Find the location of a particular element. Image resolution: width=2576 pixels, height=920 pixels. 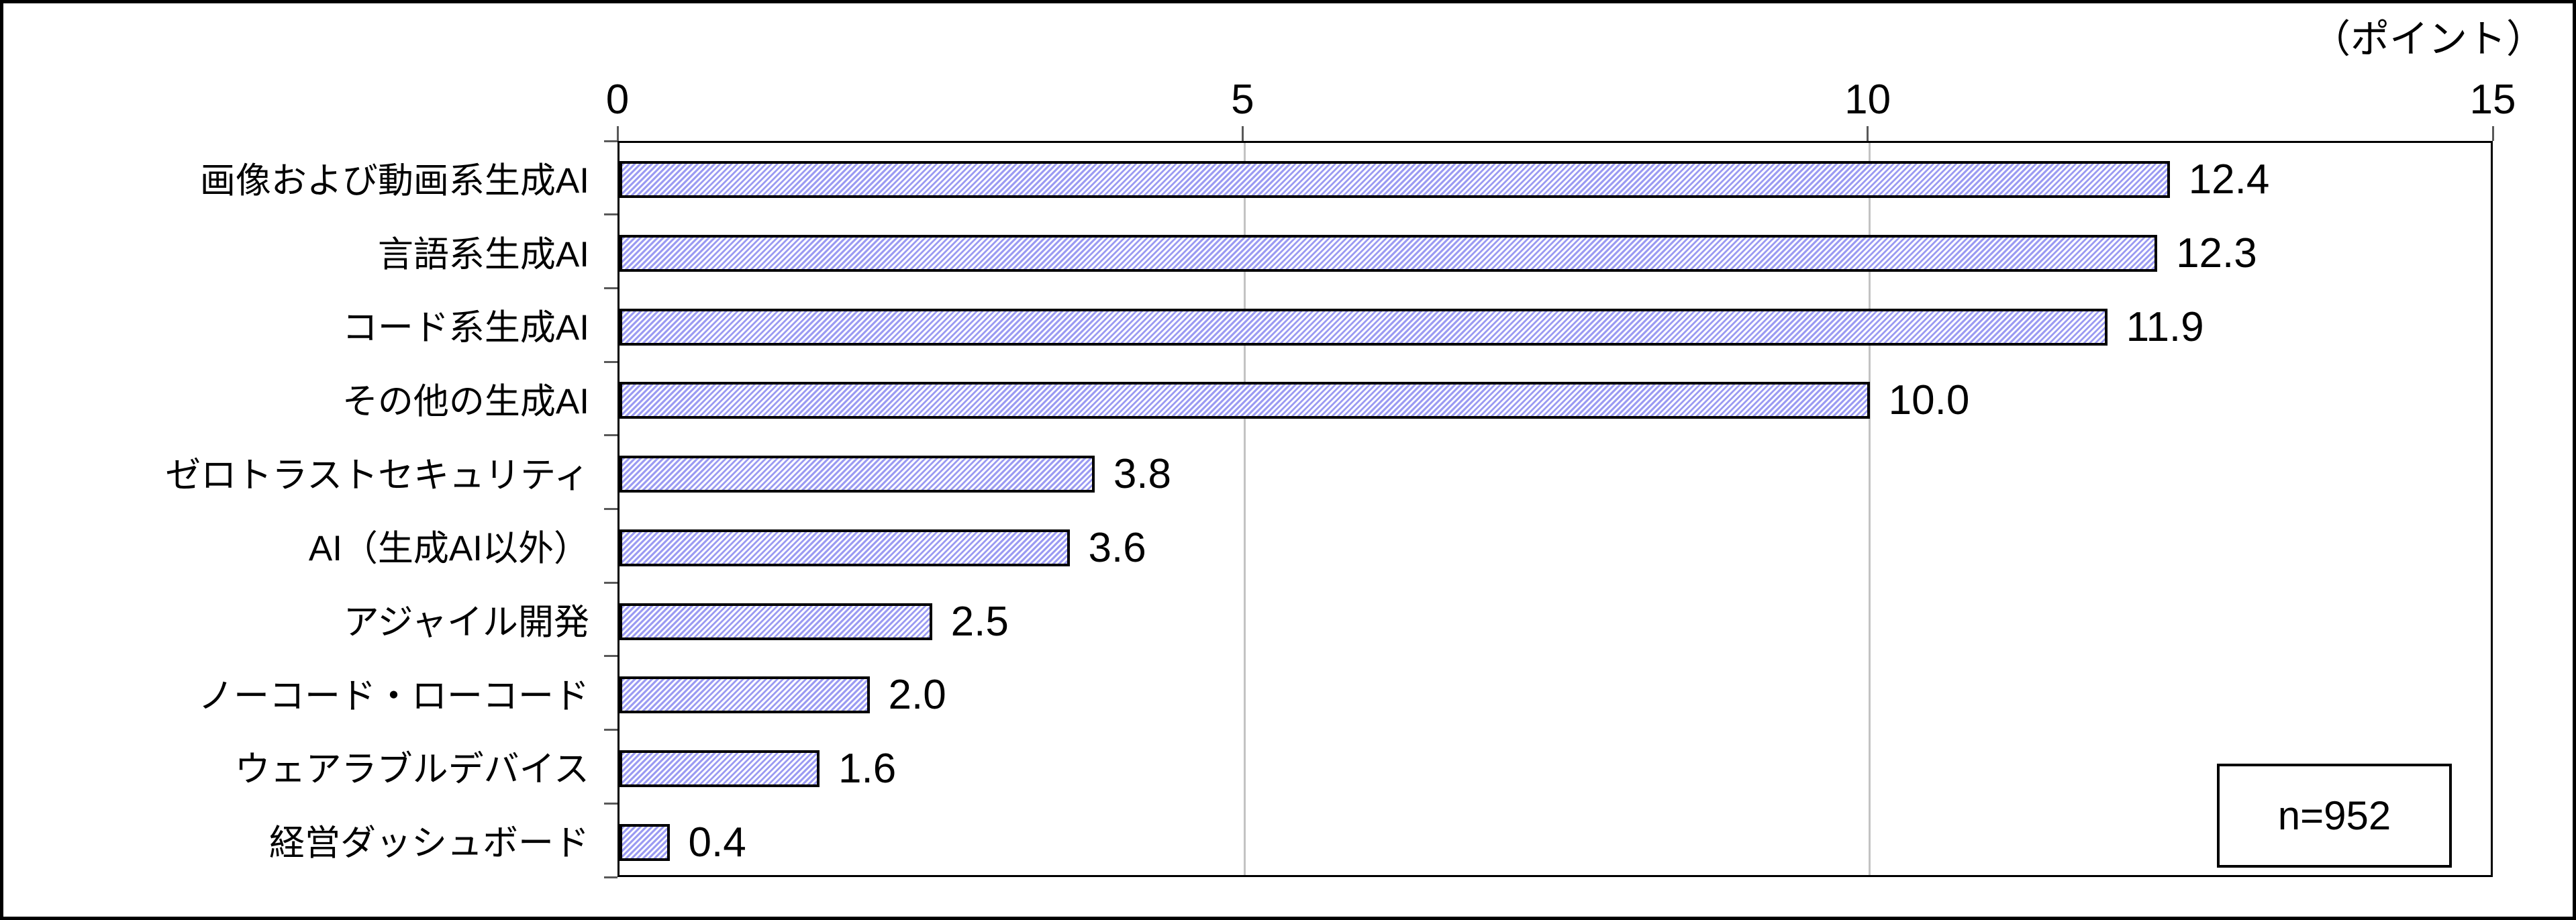

bar-value-label: 12.3 is located at coordinates (2216, 253).